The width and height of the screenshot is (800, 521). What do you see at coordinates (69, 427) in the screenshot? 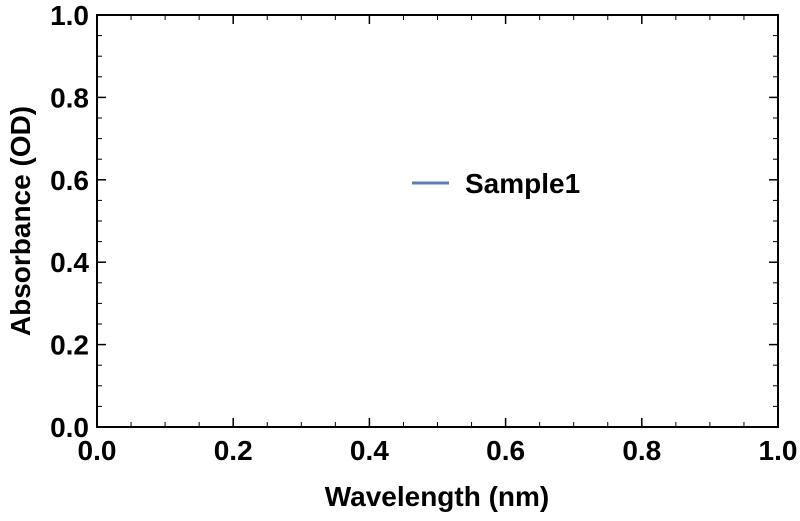
I see `y-tick-label: 0.0` at bounding box center [69, 427].